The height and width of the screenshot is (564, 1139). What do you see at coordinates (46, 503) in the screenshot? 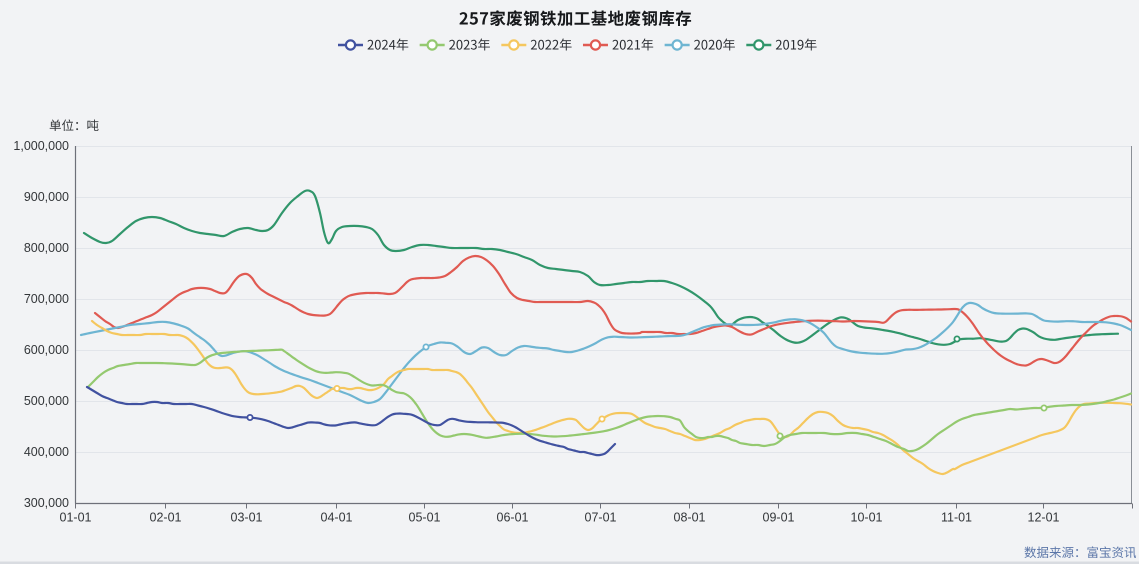
I see `svg-text: 300,000` at bounding box center [46, 503].